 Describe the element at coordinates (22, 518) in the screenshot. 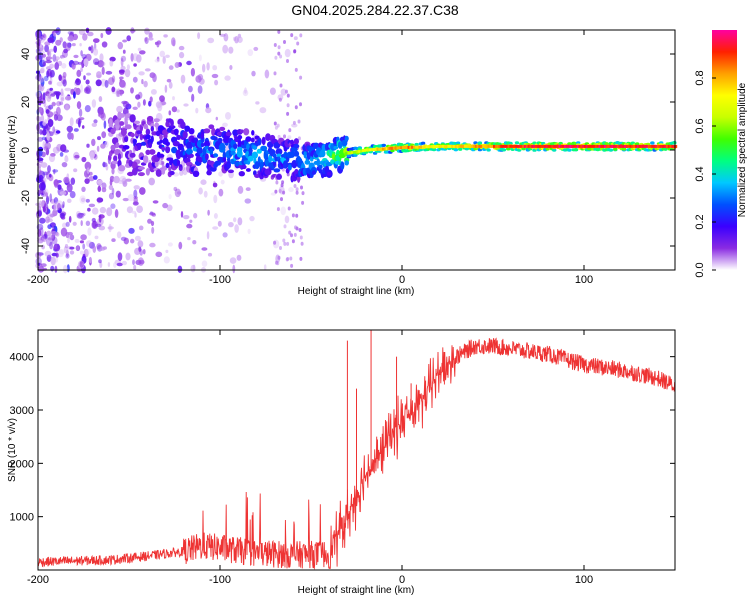

I see `snr-ytick-label: 1000` at that location.